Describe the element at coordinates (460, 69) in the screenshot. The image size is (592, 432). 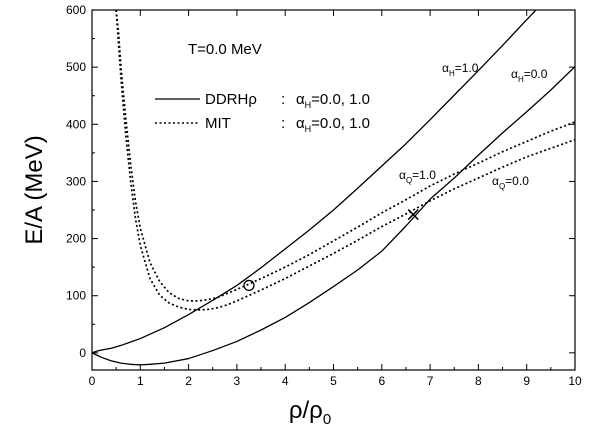
I see `curve-label-alphaH-1: αH=1.0` at that location.